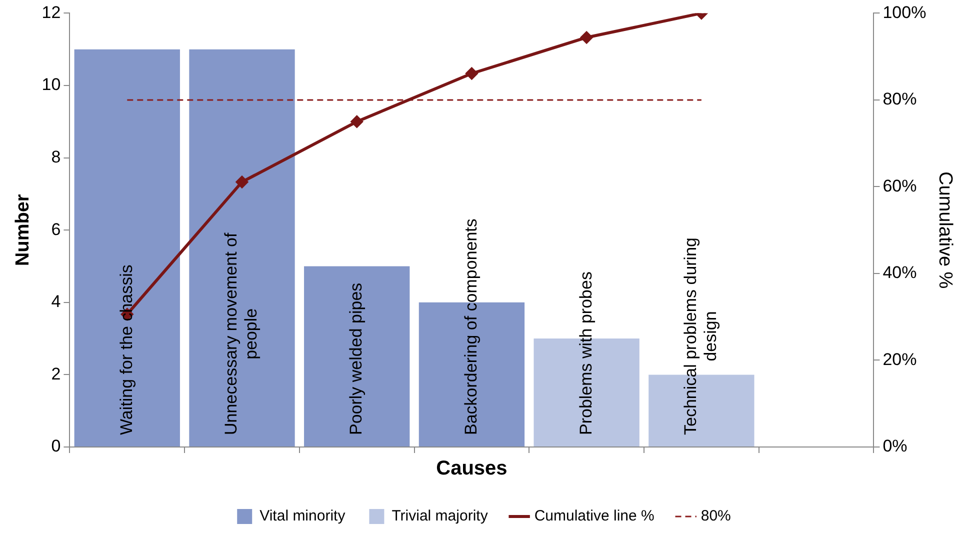 The height and width of the screenshot is (538, 968). What do you see at coordinates (303, 516) in the screenshot?
I see `legend-label: Vital minority` at bounding box center [303, 516].